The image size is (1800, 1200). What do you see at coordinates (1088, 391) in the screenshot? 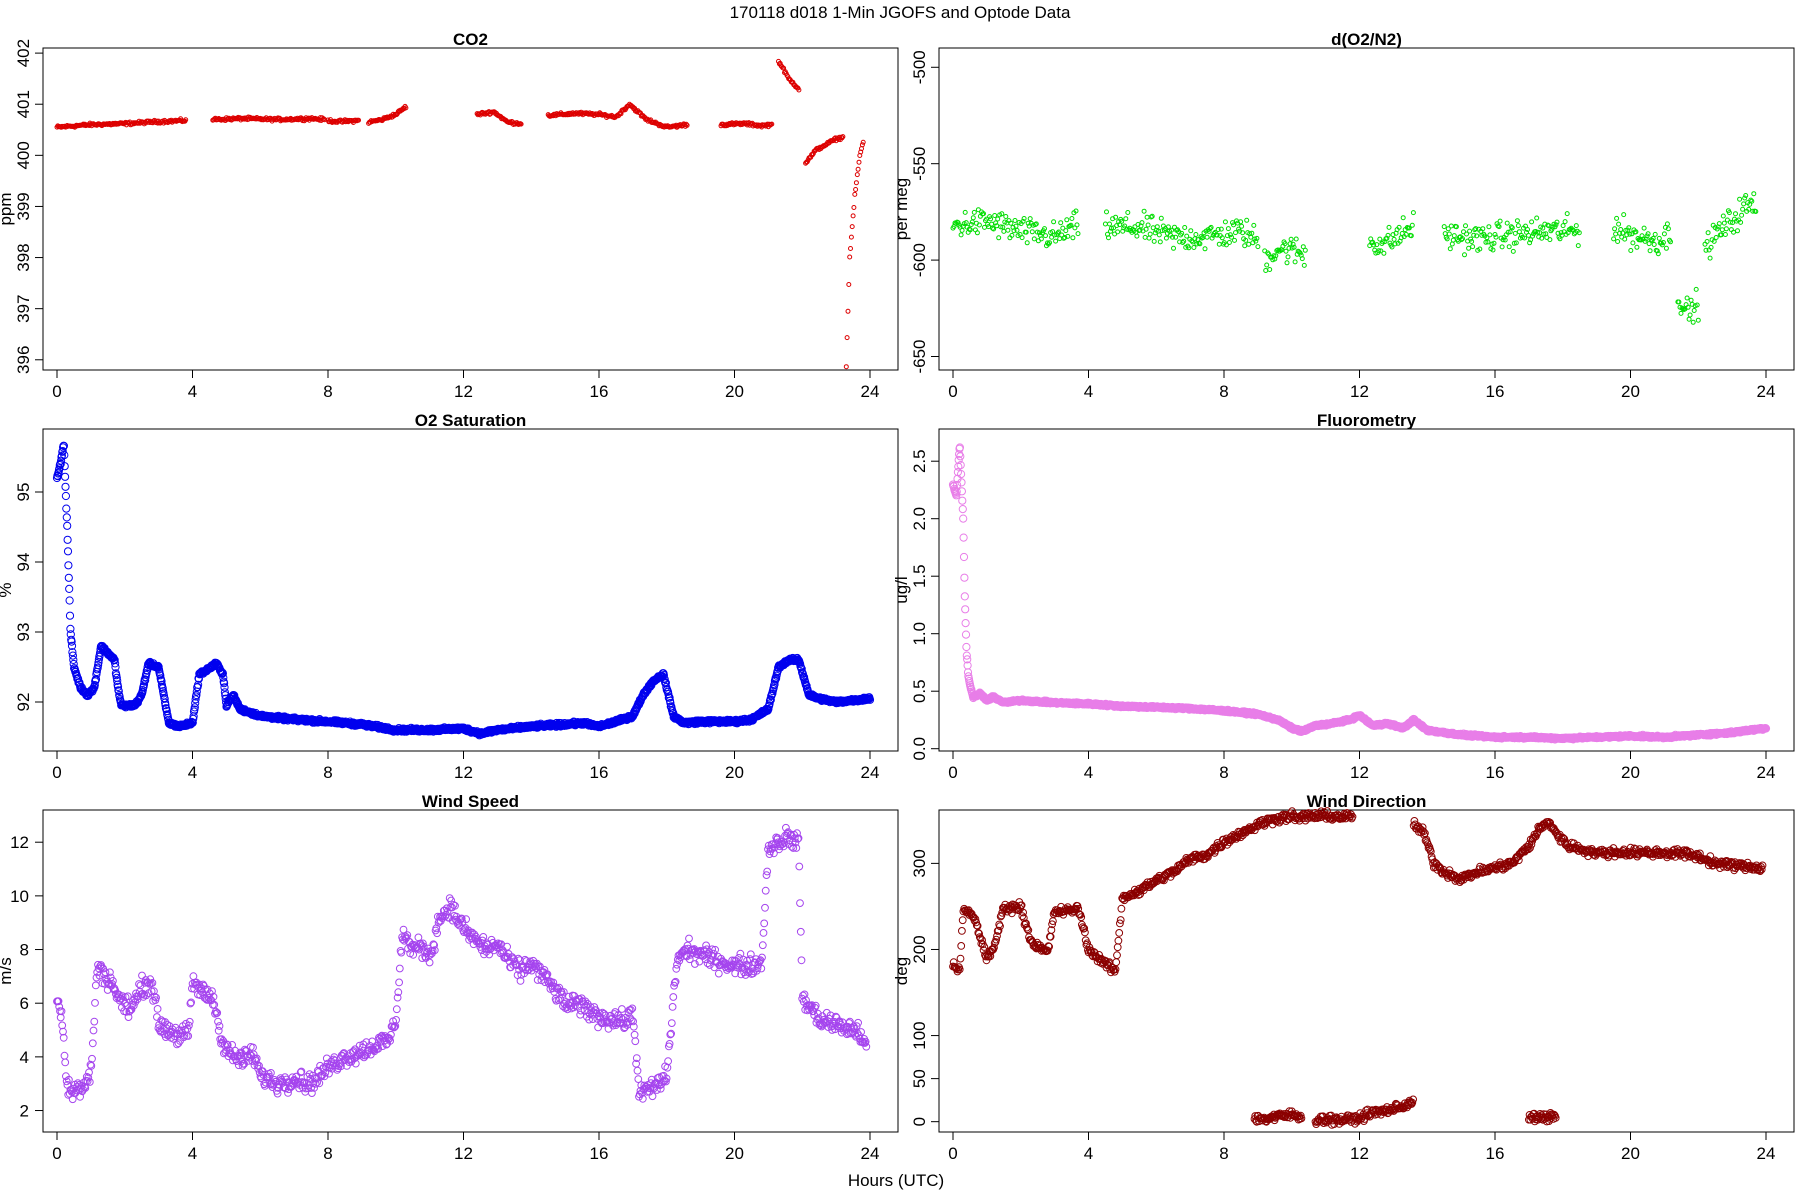
I see `x-tick-label: 4` at bounding box center [1088, 391].